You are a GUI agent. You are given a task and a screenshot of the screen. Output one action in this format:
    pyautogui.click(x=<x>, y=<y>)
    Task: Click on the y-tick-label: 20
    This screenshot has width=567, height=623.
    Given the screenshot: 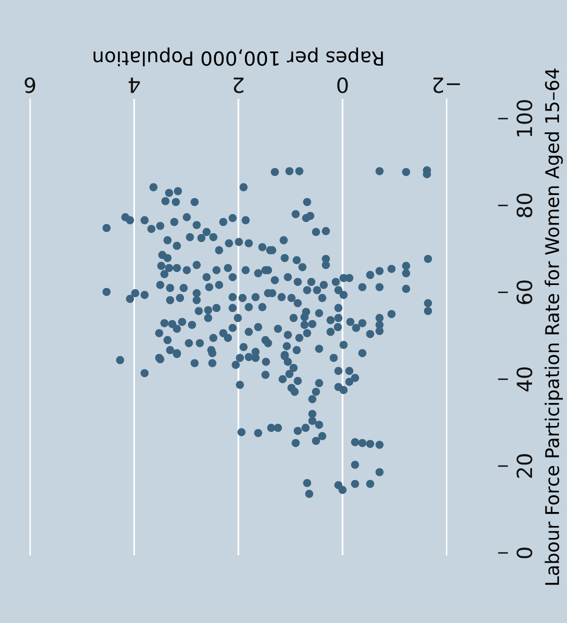 What is the action you would take?
    pyautogui.click(x=524, y=466)
    